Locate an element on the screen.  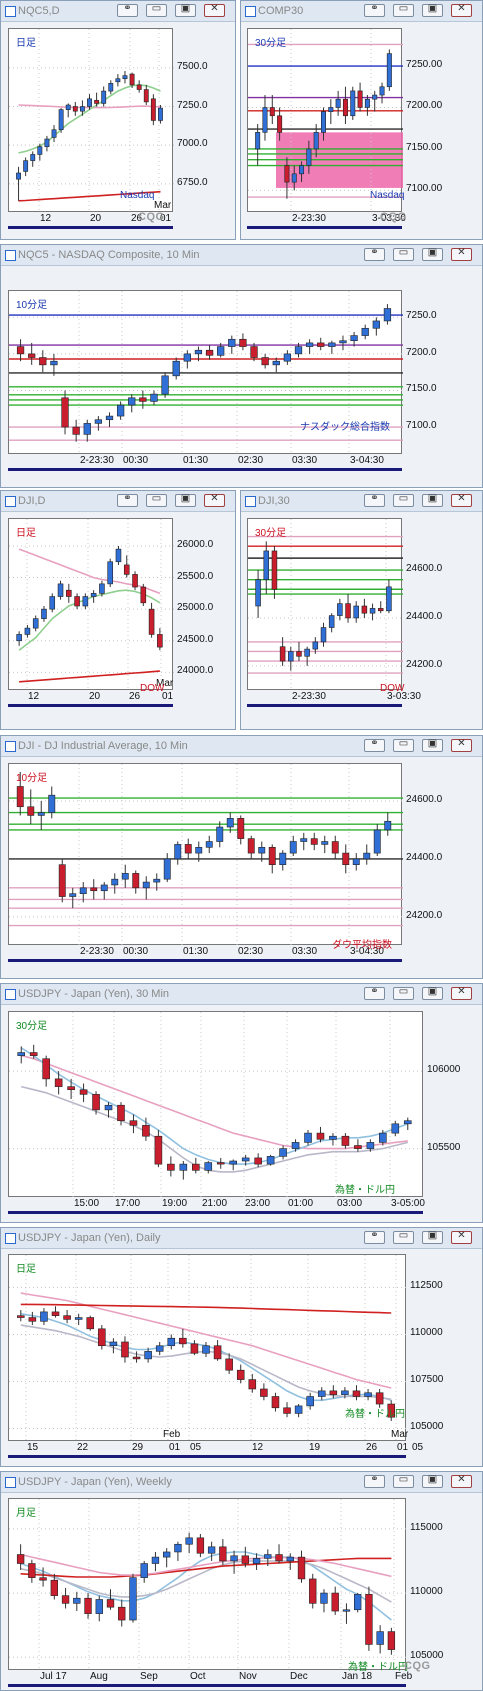
x-tick-label: Nov is located at coordinates (248, 1676).